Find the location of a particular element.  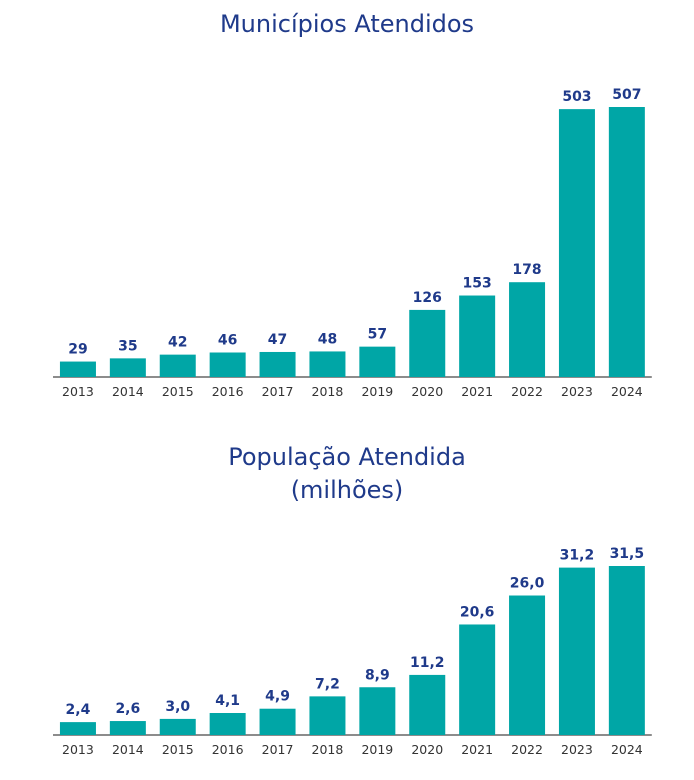

chart2-bar-2024 is located at coordinates (626, 650).